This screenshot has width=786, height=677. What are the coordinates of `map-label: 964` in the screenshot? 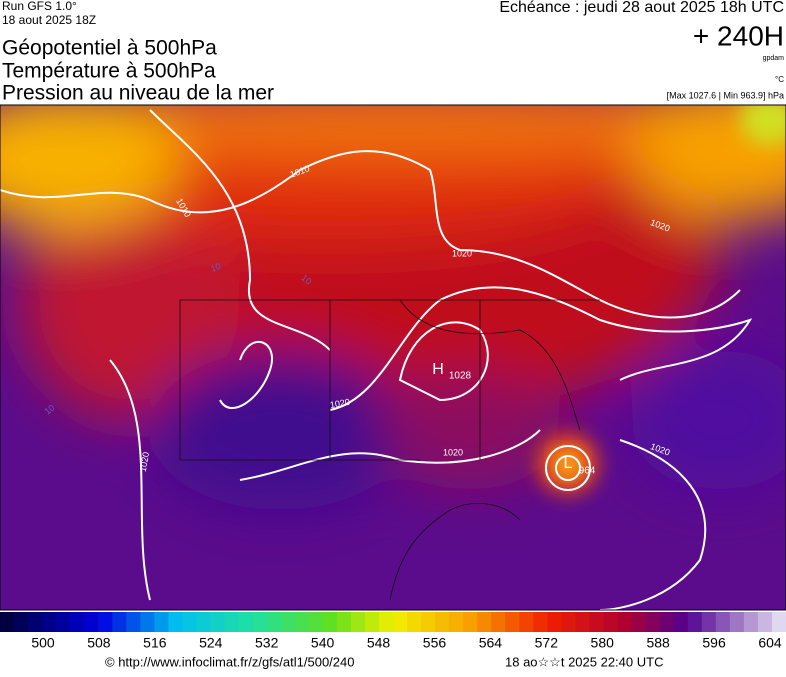 It's located at (587, 471).